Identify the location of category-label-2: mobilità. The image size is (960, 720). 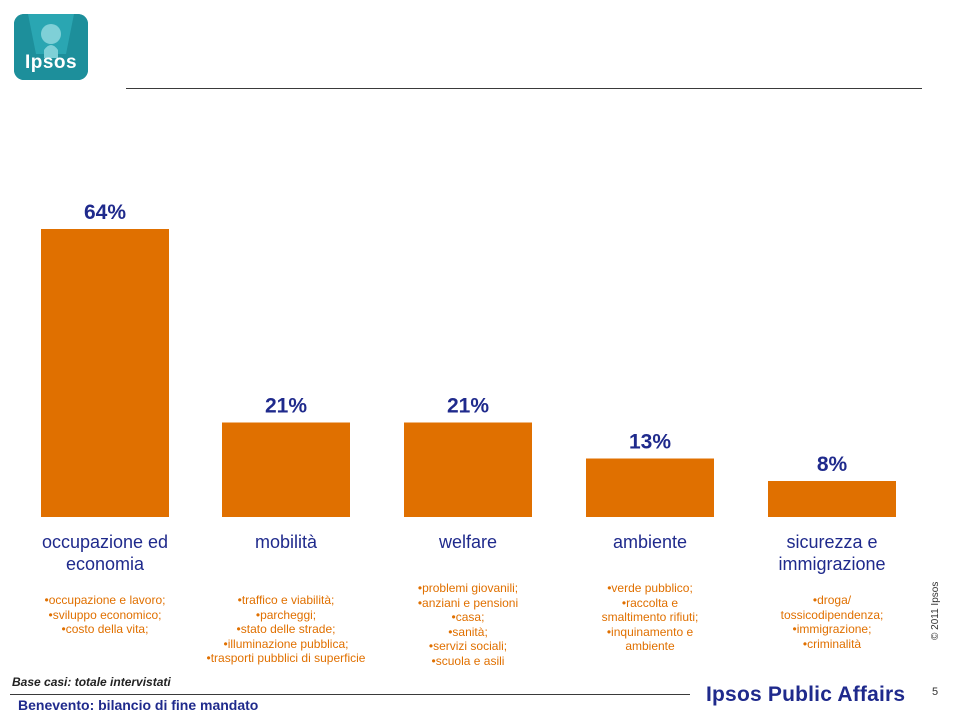
(286, 542).